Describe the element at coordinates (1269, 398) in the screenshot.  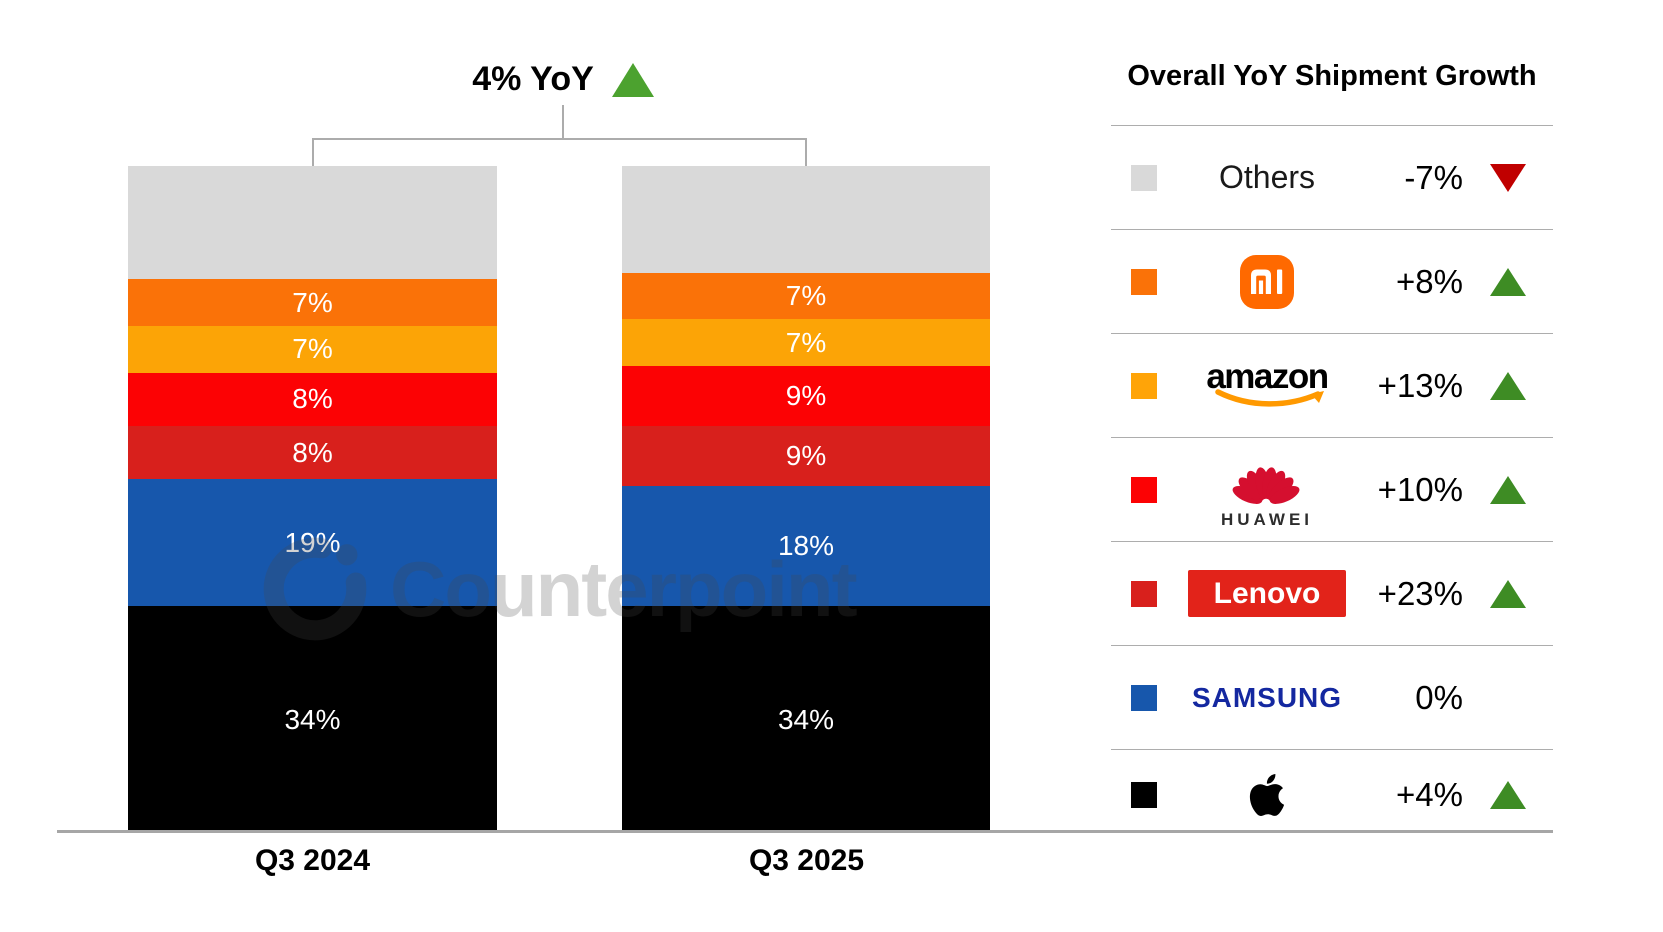
I see `amazon-smile-icon` at that location.